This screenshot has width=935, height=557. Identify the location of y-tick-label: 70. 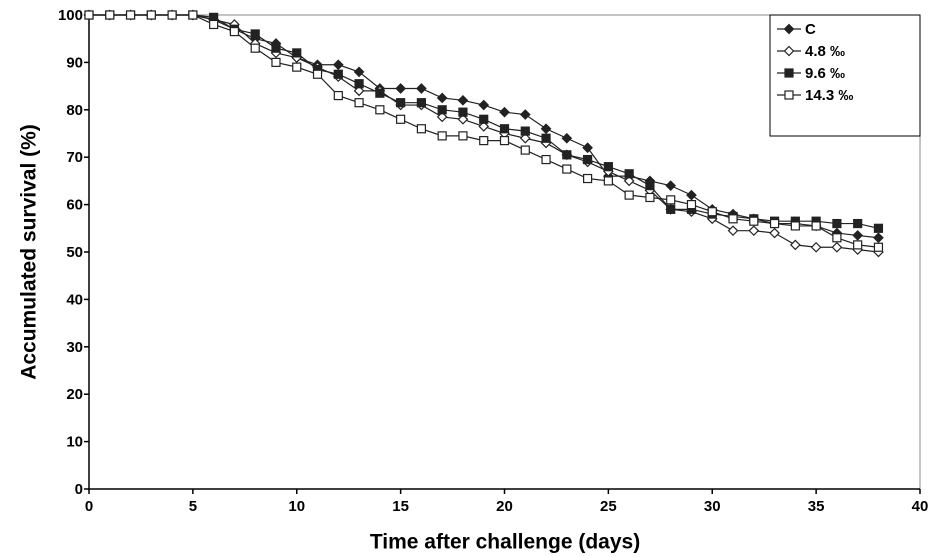
(74, 157).